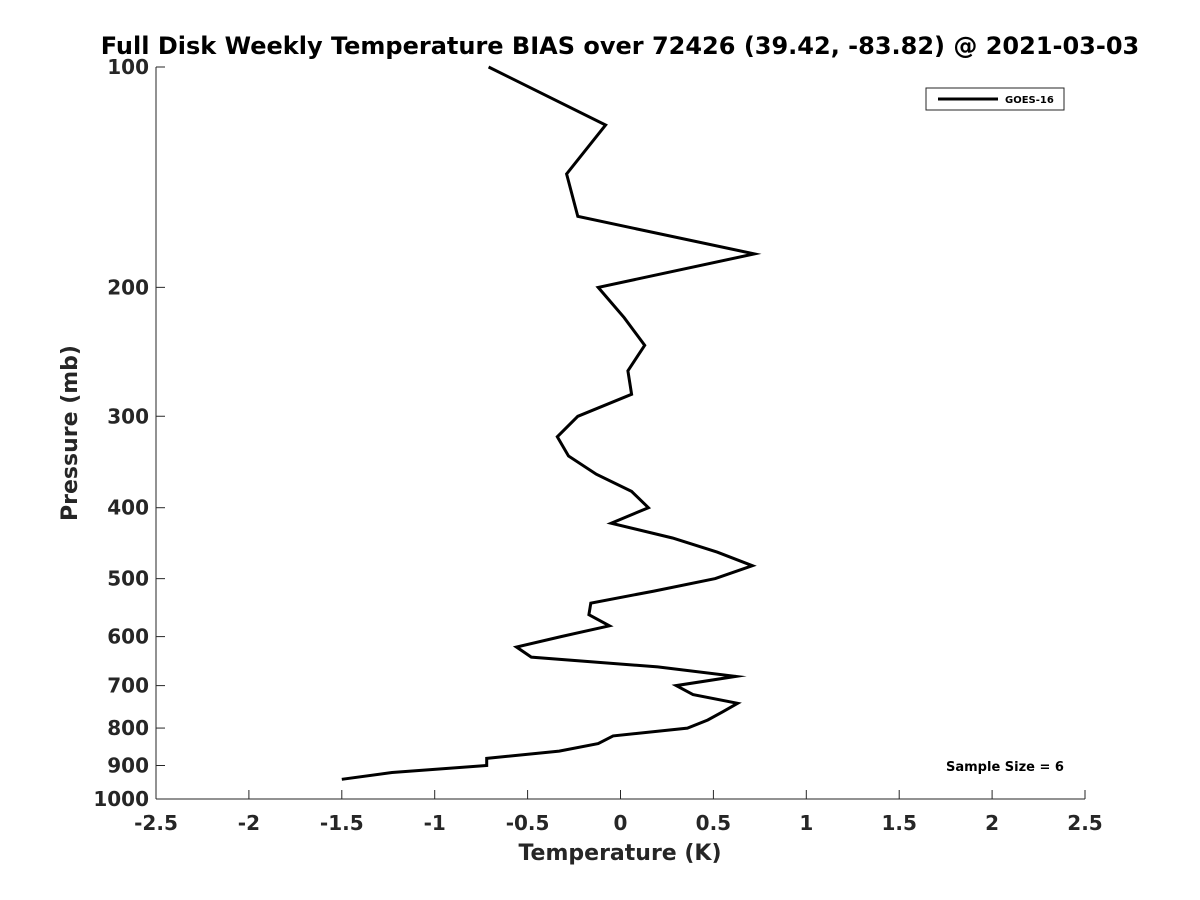 This screenshot has height=900, width=1200. Describe the element at coordinates (1029, 100) in the screenshot. I see `legend-label-goes-16: GOES-16` at that location.